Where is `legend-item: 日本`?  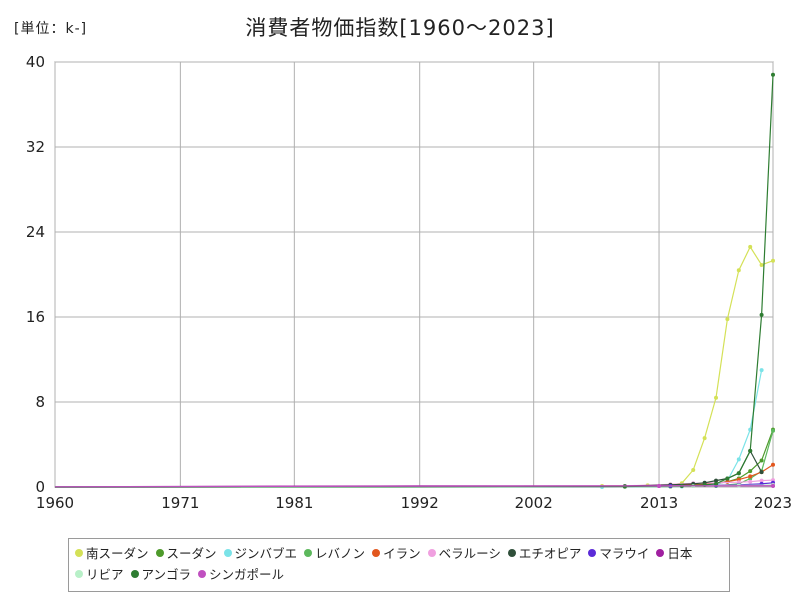
legend-item: 日本 is located at coordinates (674, 552).